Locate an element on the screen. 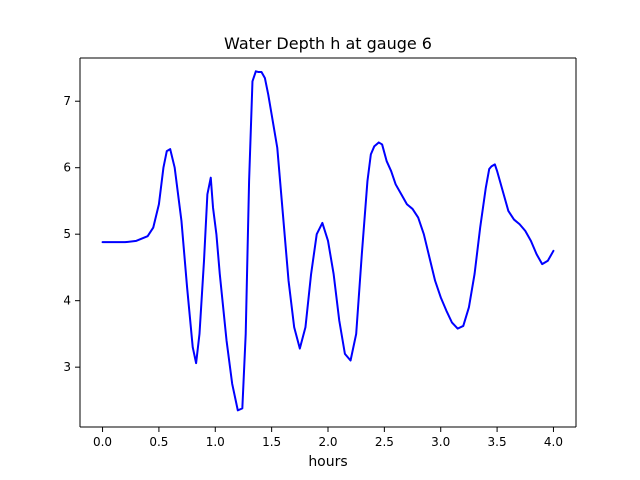 This screenshot has width=640, height=480. y-tick-label: 7 is located at coordinates (67, 101).